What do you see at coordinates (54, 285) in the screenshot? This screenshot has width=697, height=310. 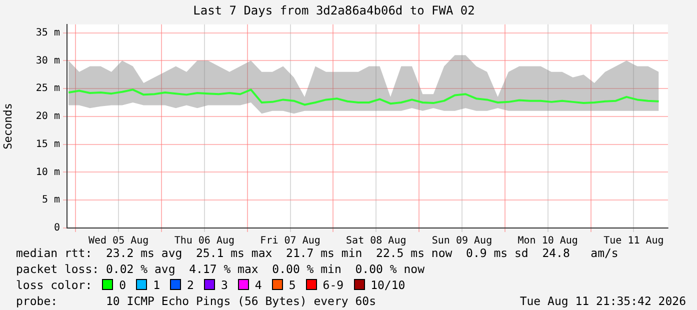 I see `text: loss color:` at bounding box center [54, 285].